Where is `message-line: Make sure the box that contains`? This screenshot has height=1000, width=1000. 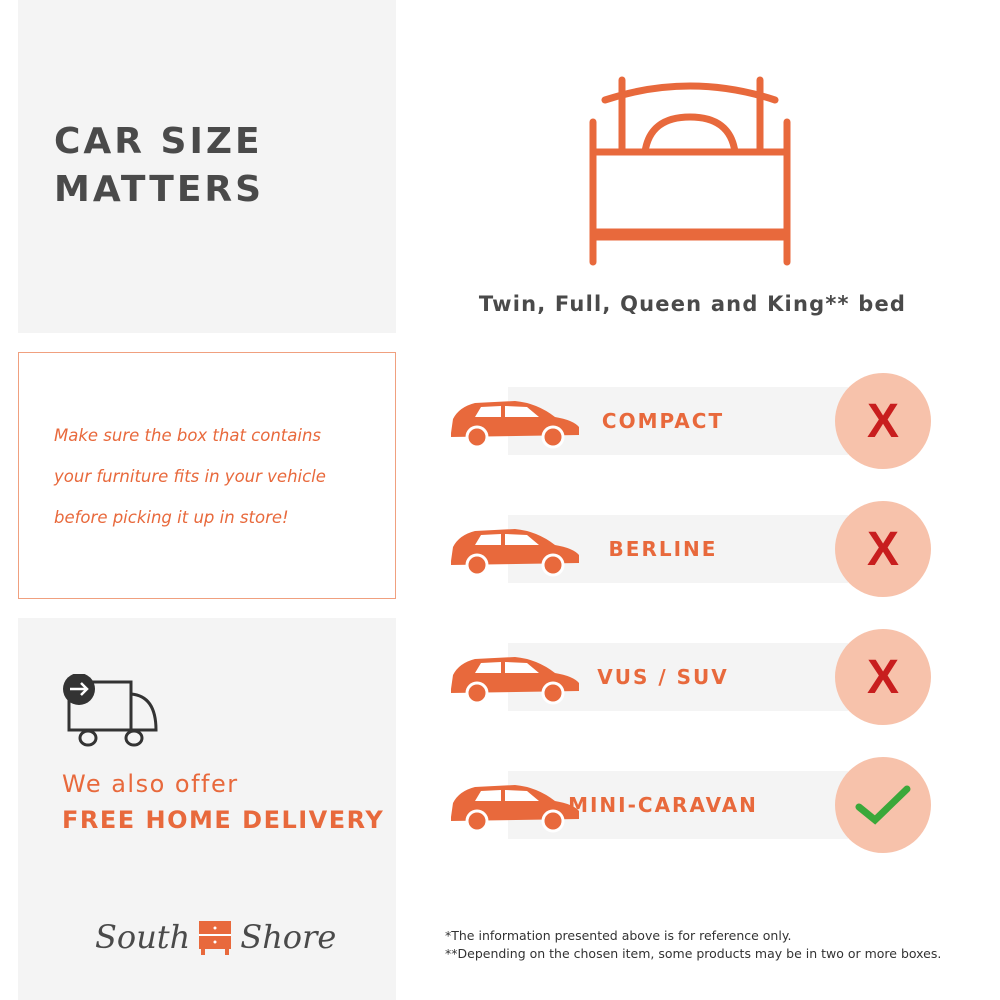 message-line: Make sure the box that contains is located at coordinates (188, 435).